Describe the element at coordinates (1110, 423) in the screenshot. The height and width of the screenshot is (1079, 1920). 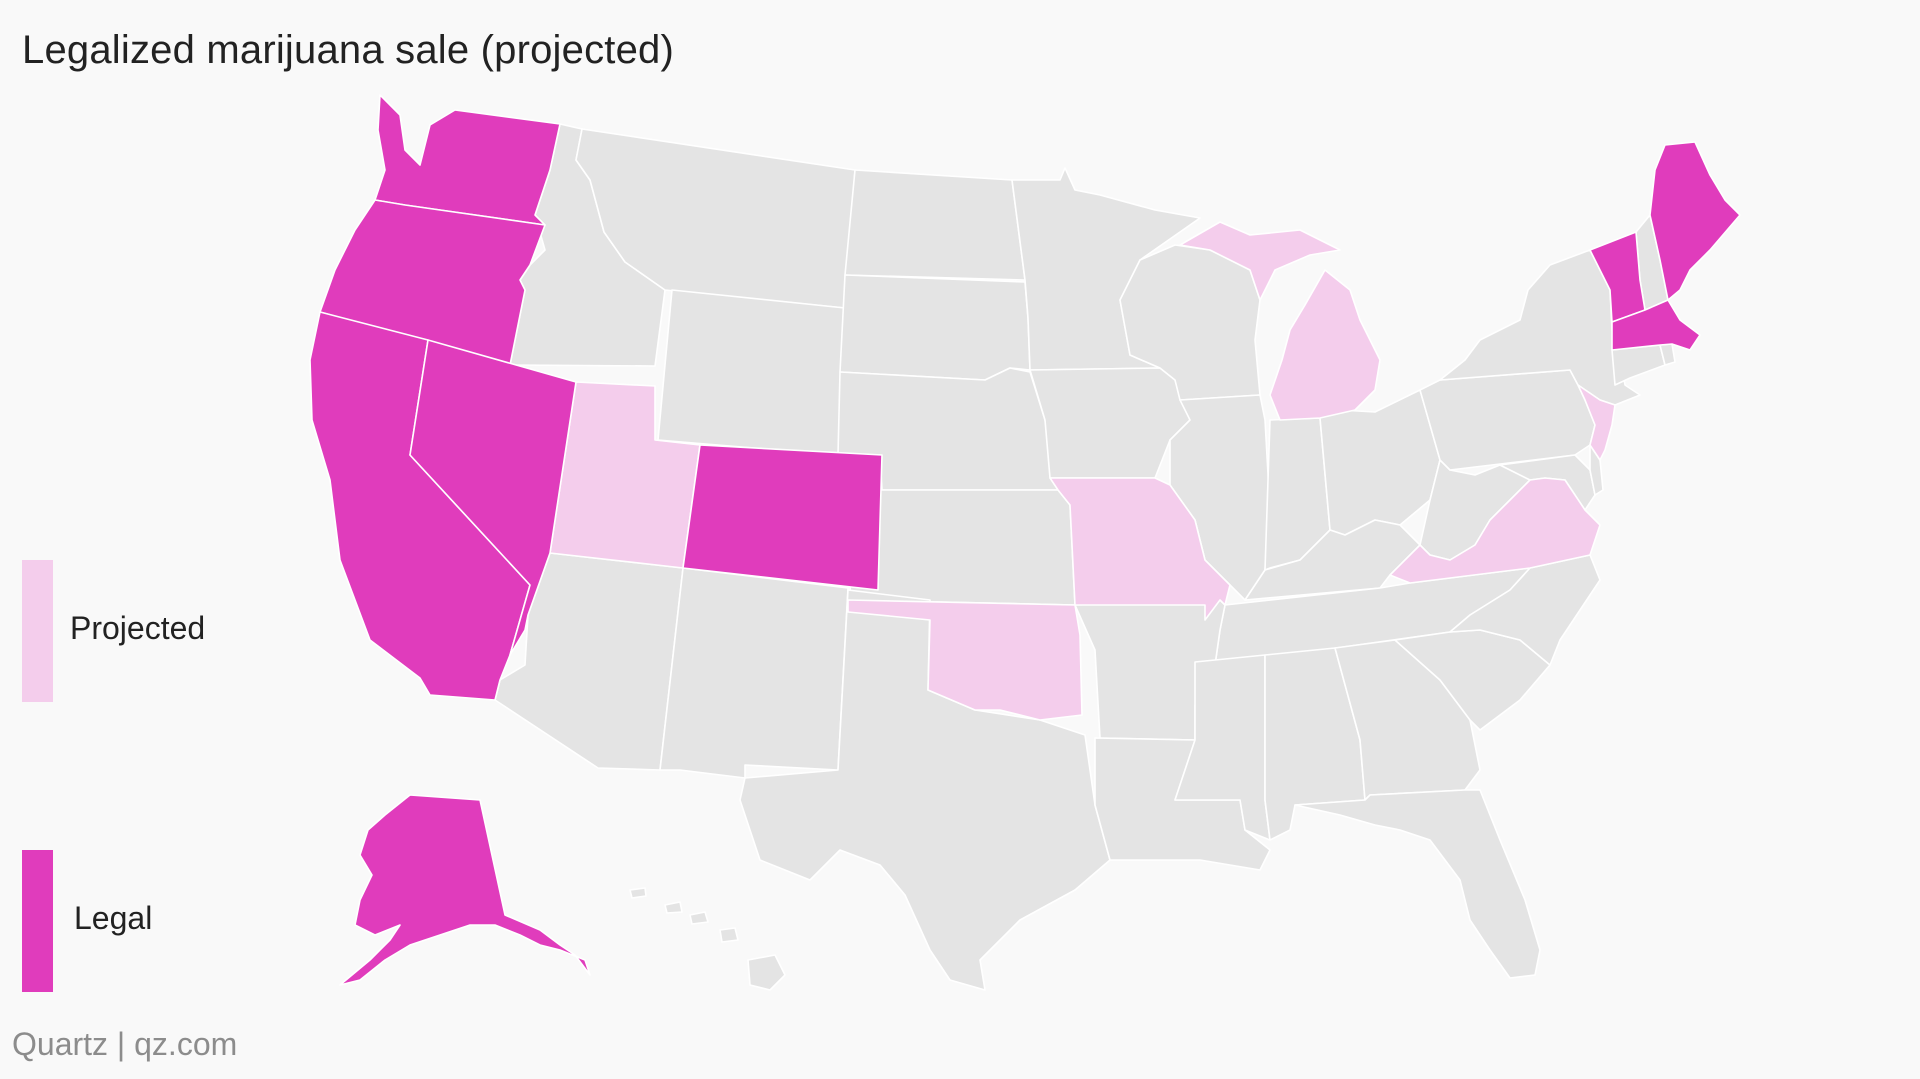
I see `state-iowa` at that location.